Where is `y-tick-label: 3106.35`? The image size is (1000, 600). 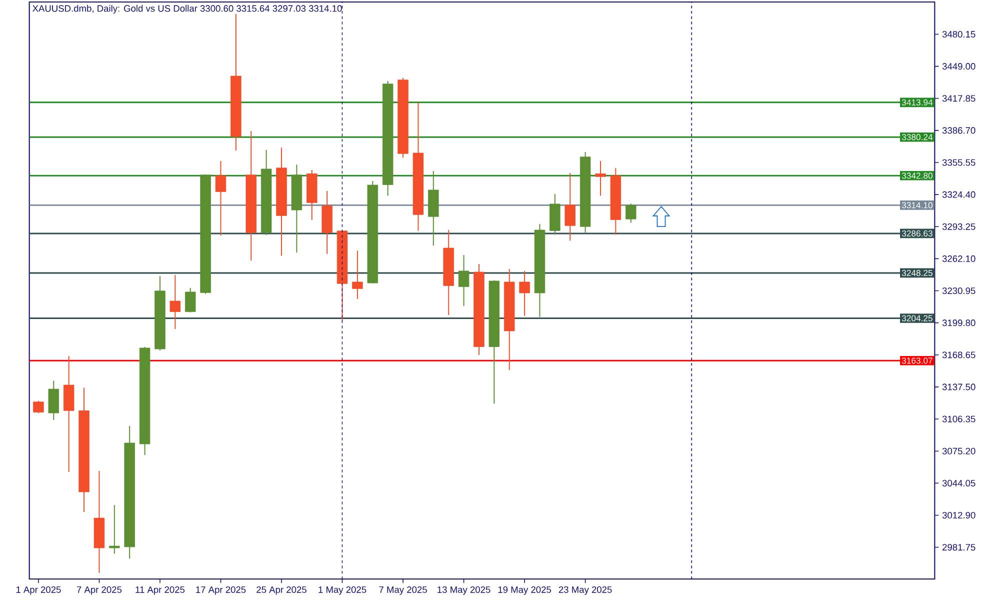
y-tick-label: 3106.35 is located at coordinates (959, 419).